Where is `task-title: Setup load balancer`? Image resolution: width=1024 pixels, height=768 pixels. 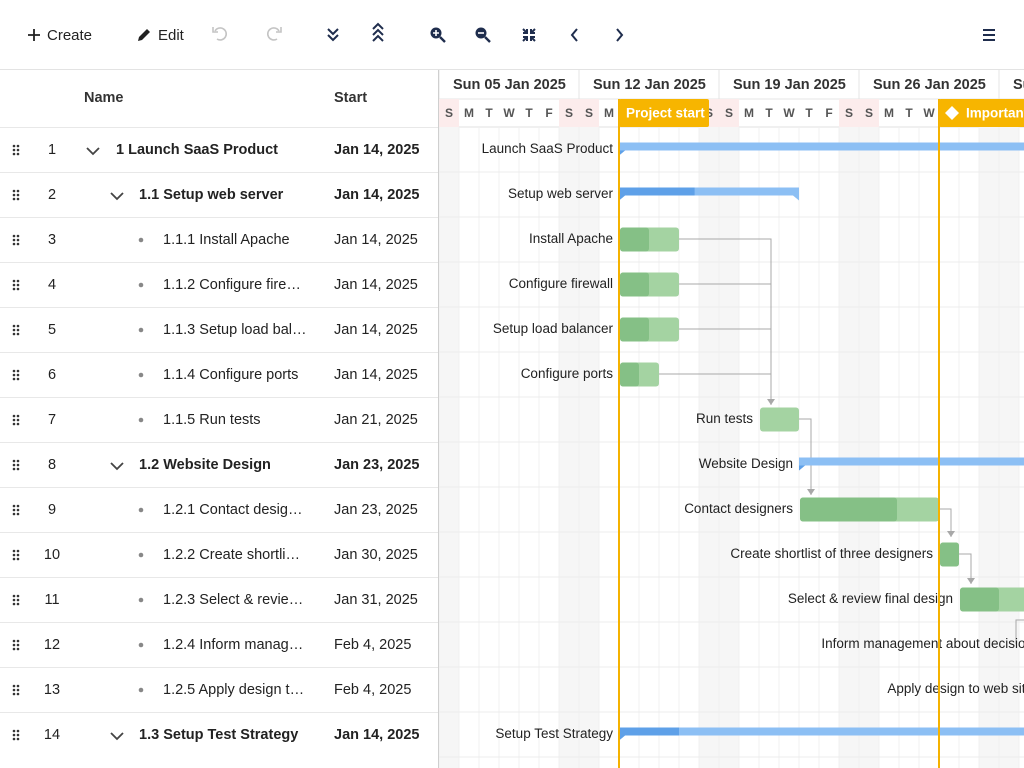
task-title: Setup load balancer is located at coordinates (253, 330).